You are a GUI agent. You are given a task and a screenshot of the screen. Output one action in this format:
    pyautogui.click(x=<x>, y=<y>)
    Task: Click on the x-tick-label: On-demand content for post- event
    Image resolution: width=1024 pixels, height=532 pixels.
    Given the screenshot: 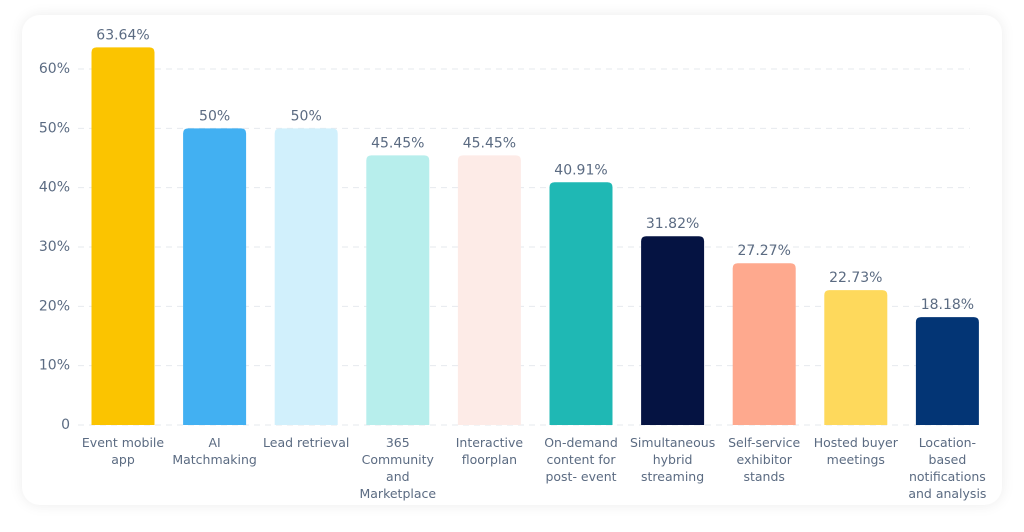 What is the action you would take?
    pyautogui.click(x=581, y=459)
    